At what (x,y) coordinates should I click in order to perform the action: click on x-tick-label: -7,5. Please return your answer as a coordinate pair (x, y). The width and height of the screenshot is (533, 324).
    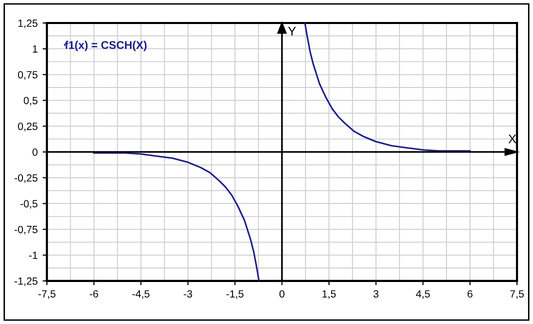
    Looking at the image, I should click on (47, 294).